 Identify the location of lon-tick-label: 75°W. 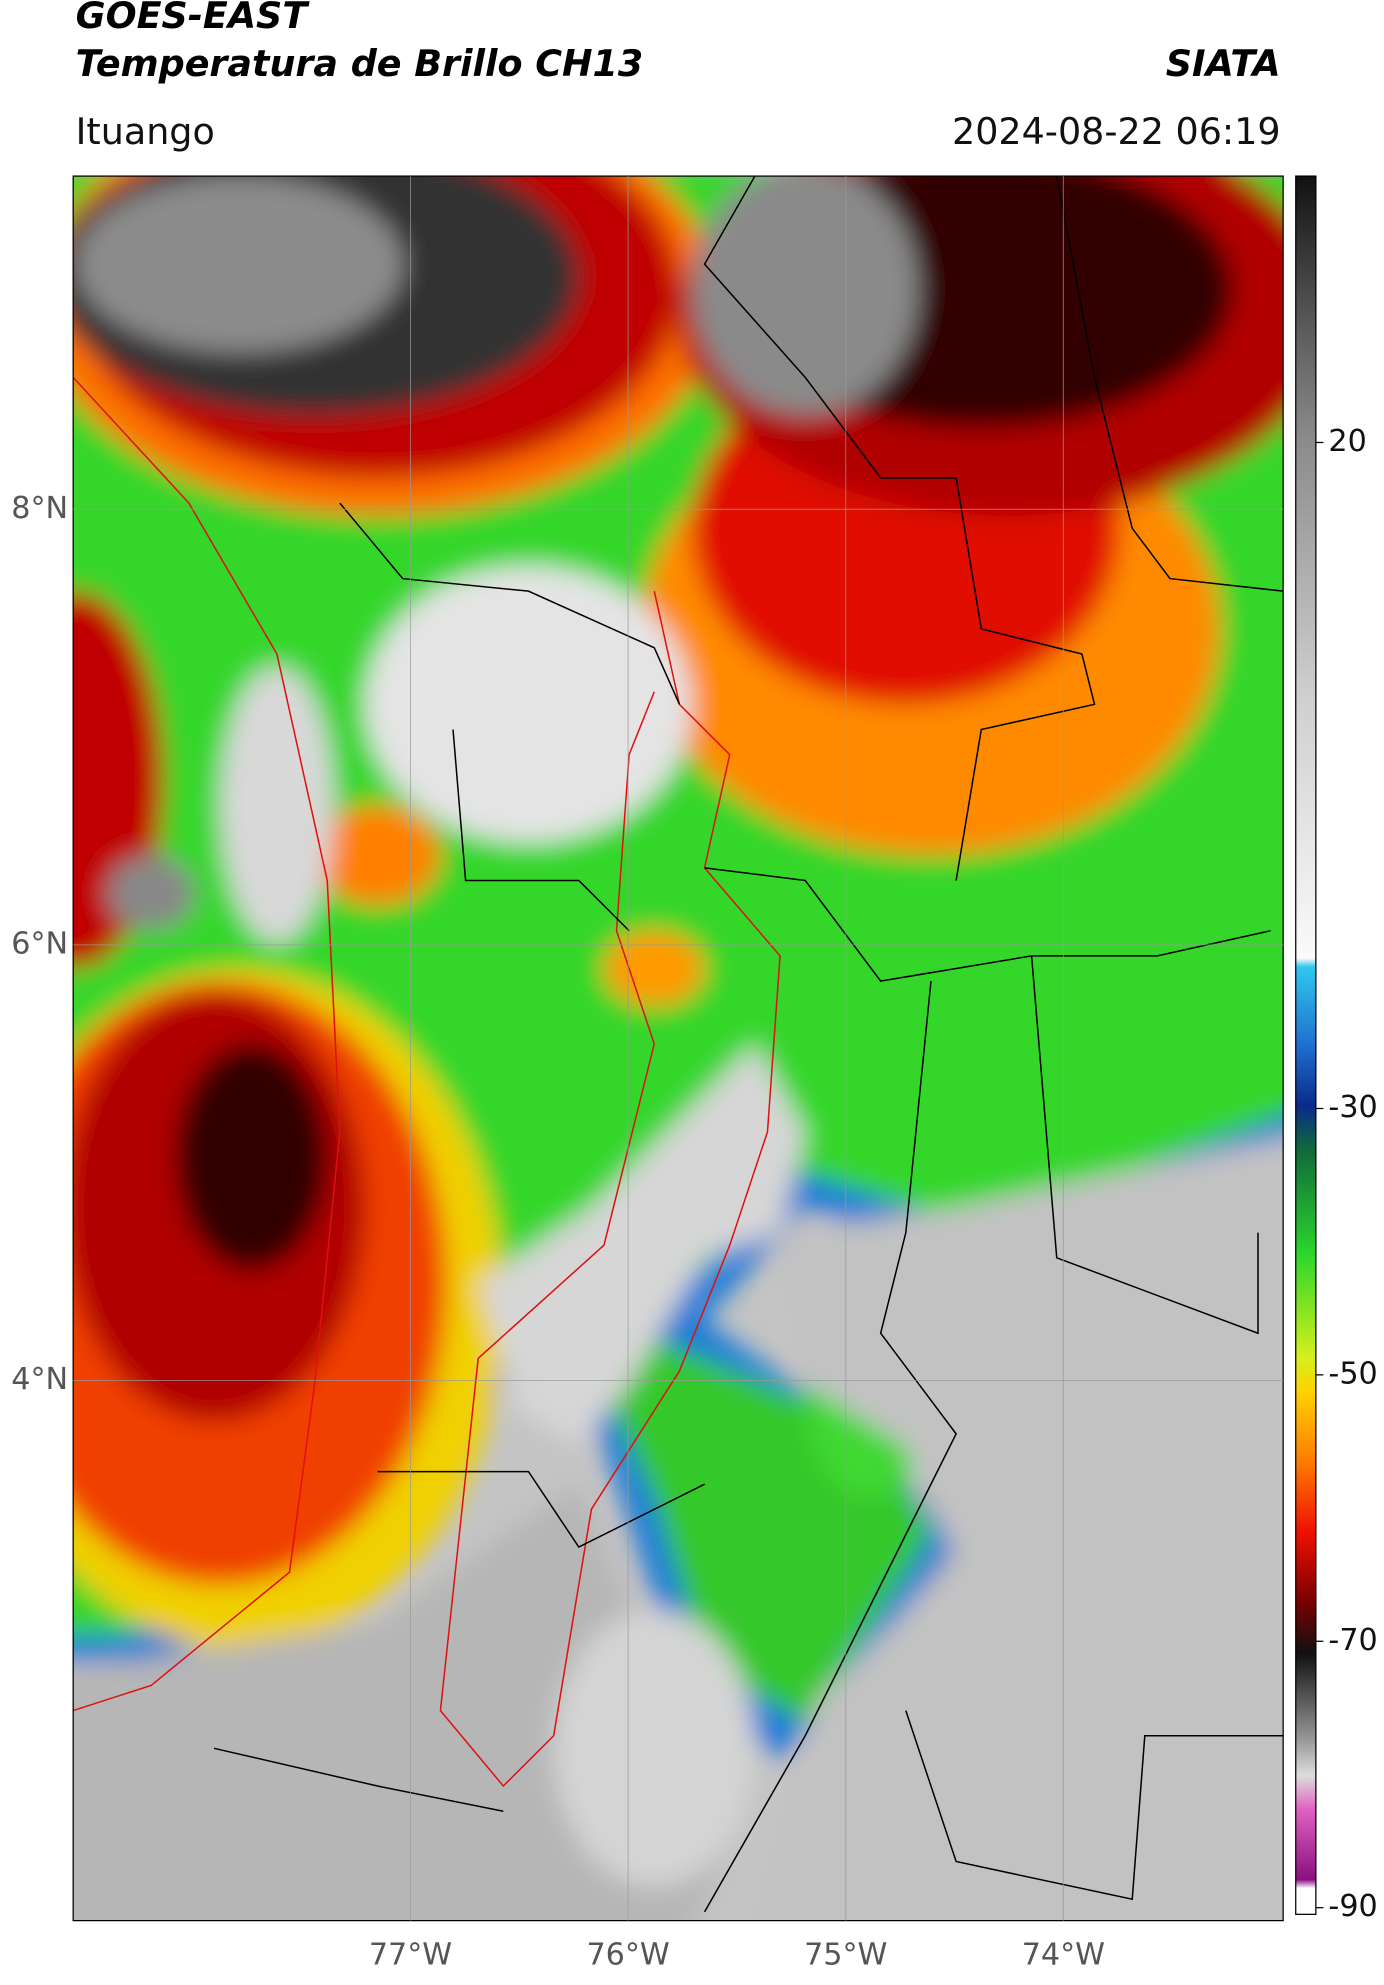
(845, 1954).